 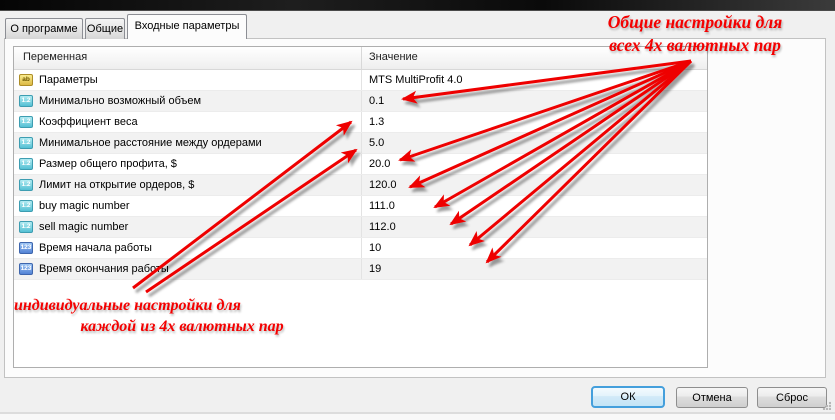 I want to click on param-value: 1.3, so click(x=377, y=122).